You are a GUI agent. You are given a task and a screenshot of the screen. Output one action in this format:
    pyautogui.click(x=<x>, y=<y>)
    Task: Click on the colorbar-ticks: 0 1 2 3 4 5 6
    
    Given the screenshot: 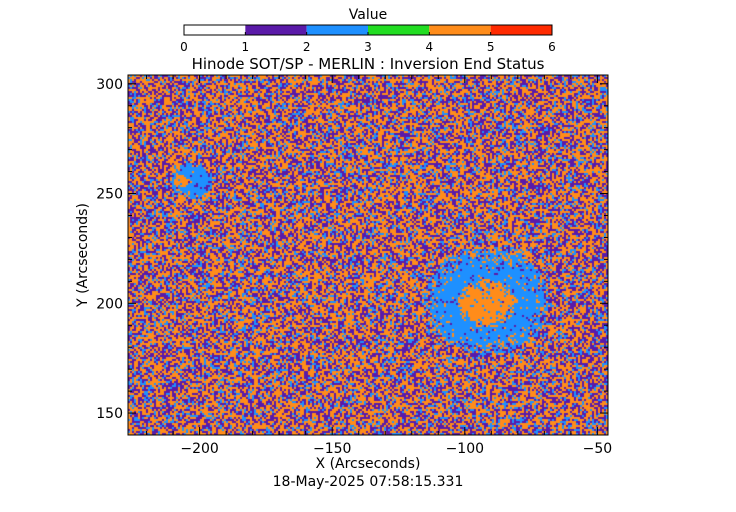 What is the action you would take?
    pyautogui.click(x=368, y=43)
    